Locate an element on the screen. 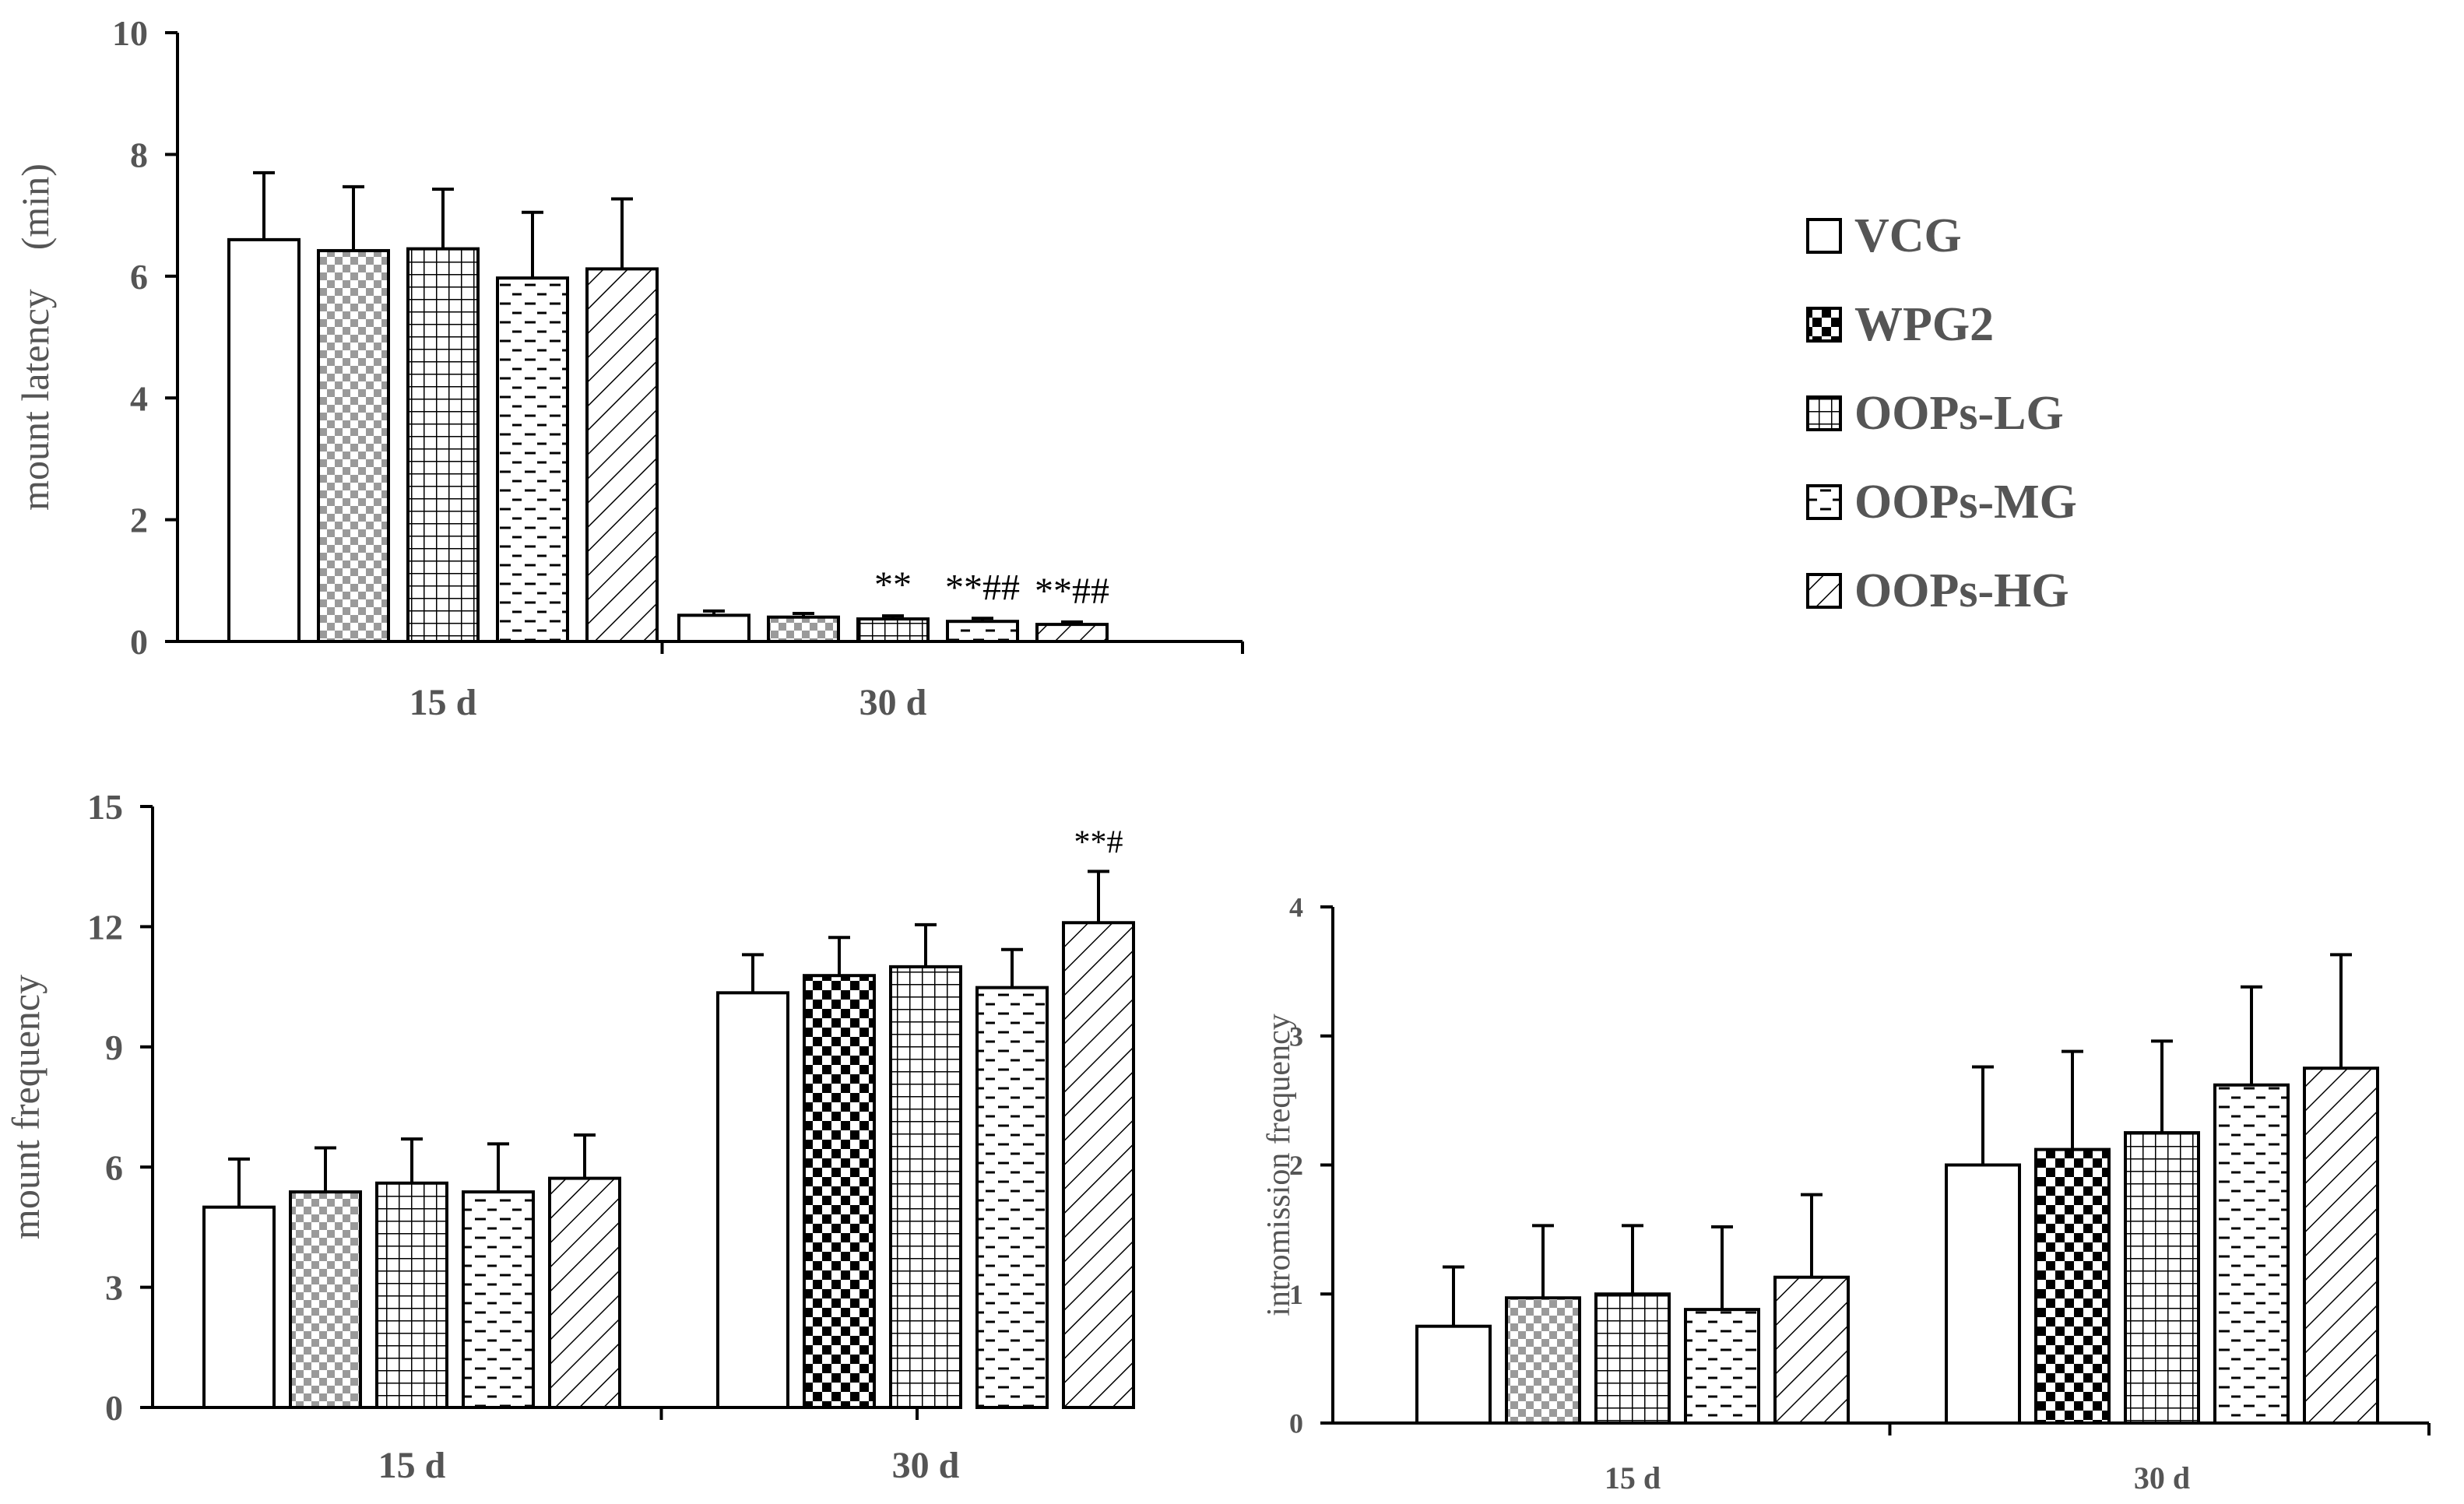  legend-swatch-oops-mg is located at coordinates (1824, 502).